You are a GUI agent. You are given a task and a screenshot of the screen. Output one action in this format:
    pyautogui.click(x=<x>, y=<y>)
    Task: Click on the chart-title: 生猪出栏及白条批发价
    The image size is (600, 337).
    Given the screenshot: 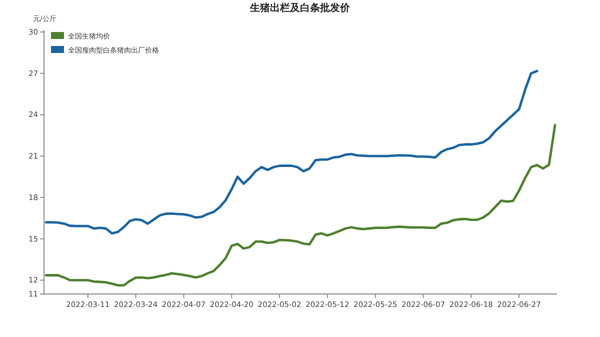 What is the action you would take?
    pyautogui.click(x=300, y=8)
    